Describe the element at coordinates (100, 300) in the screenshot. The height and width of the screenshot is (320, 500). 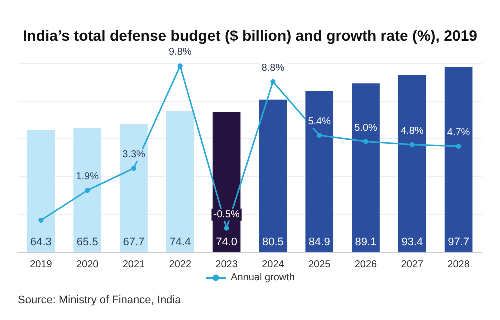
I see `source-note: Source: Ministry of Finance, India` at that location.